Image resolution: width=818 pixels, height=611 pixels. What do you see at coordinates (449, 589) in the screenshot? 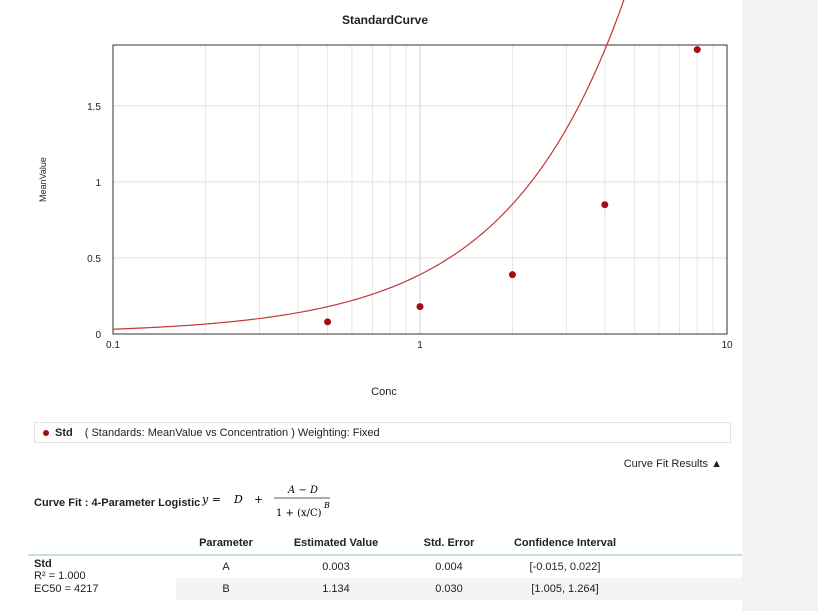
I see `error-cell: 0.030` at bounding box center [449, 589].